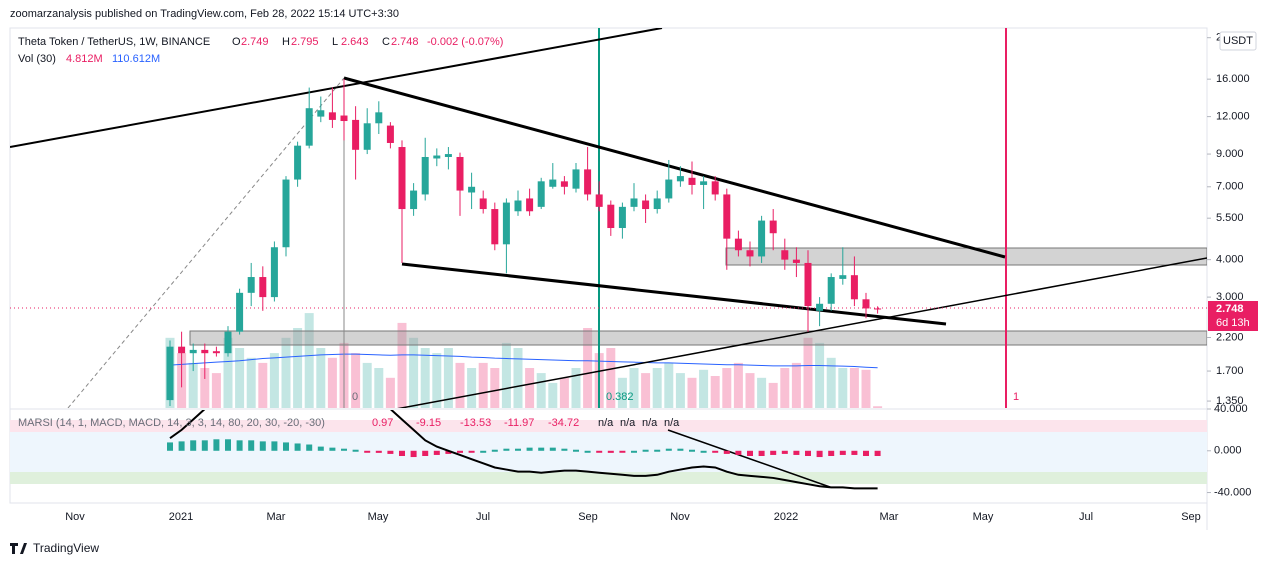 This screenshot has height=566, width=1280. What do you see at coordinates (1228, 451) in the screenshot?
I see `y-tick-label: 0.000` at bounding box center [1228, 451].